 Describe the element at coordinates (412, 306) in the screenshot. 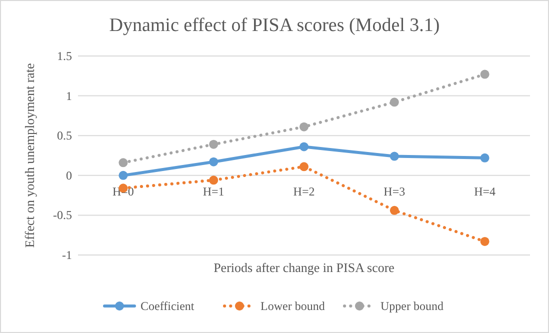

I see `legend-label: Upper bound` at that location.